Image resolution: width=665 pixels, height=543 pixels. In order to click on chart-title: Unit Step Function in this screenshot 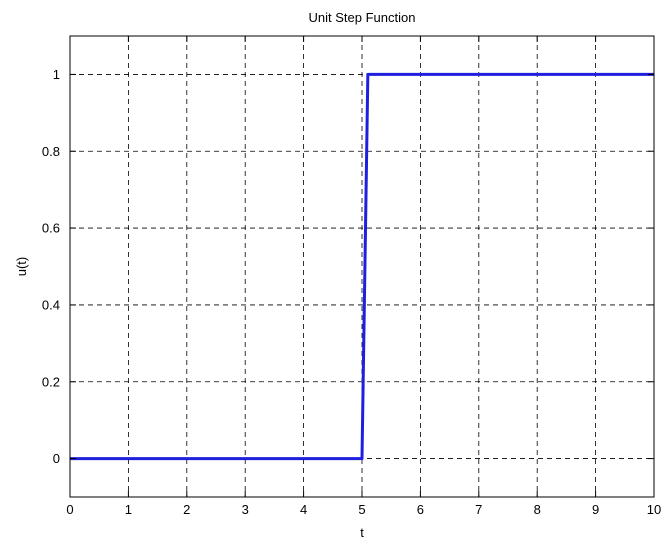, I will do `click(362, 17)`.